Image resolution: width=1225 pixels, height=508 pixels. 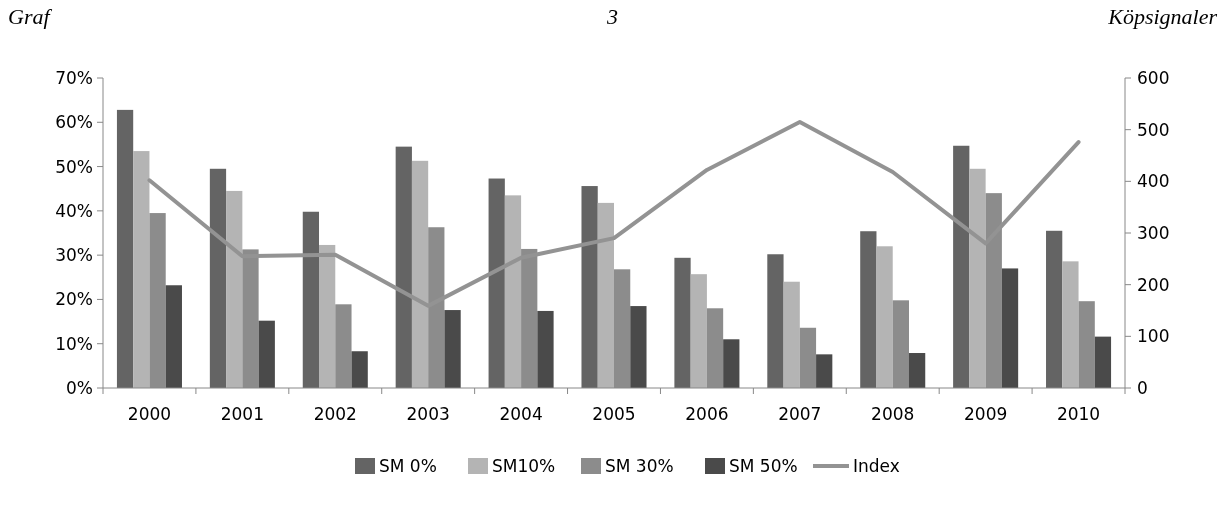 I want to click on y2-tick-label: 500, so click(x=1153, y=129).